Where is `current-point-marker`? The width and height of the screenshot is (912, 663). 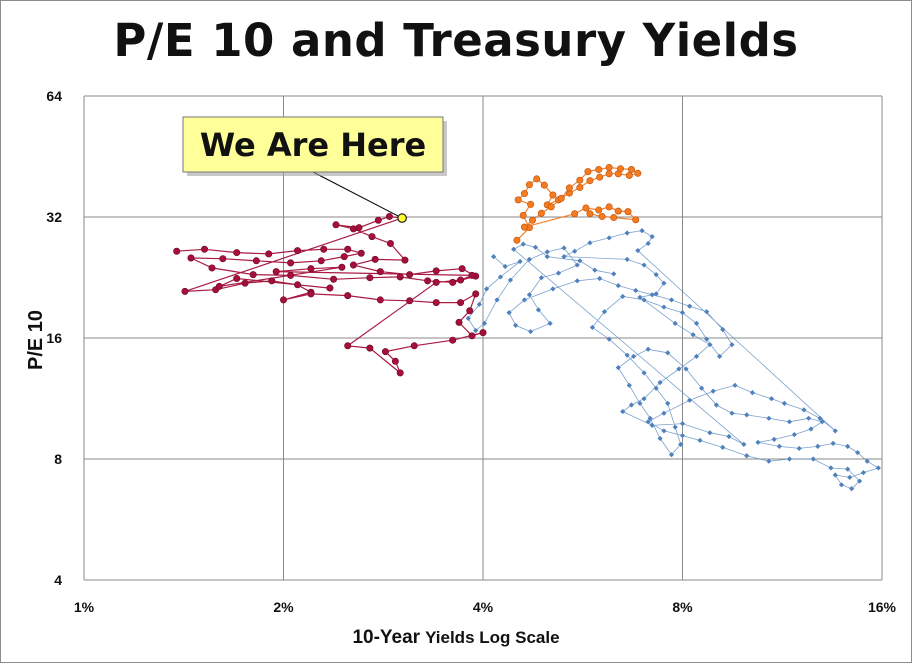 current-point-marker is located at coordinates (402, 218).